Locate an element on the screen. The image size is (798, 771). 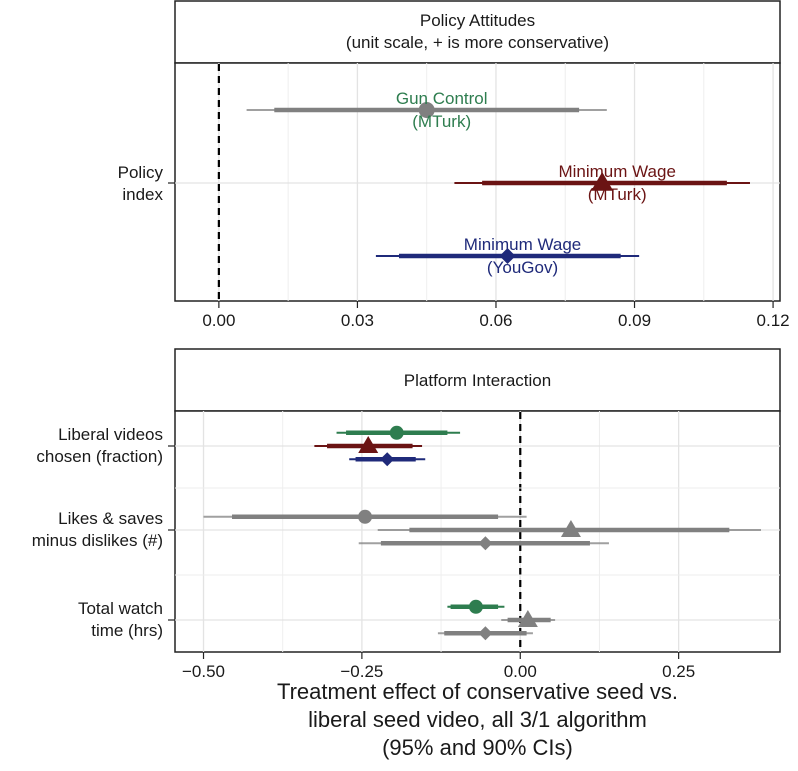
platform-y-label-line2: minus dislikes (#) is located at coordinates (97, 540).